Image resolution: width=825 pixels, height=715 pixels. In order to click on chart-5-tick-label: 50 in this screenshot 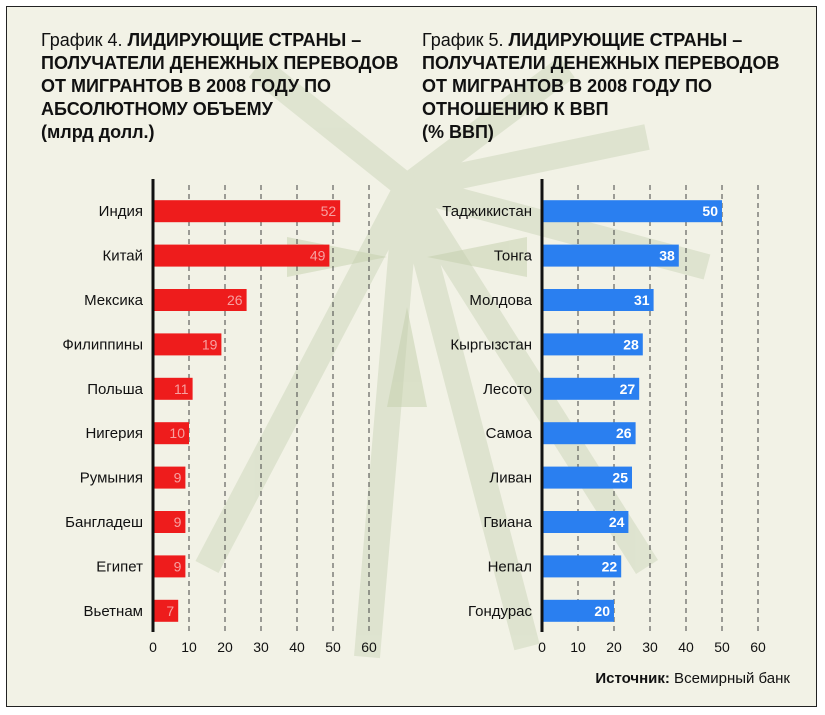, I will do `click(722, 647)`.